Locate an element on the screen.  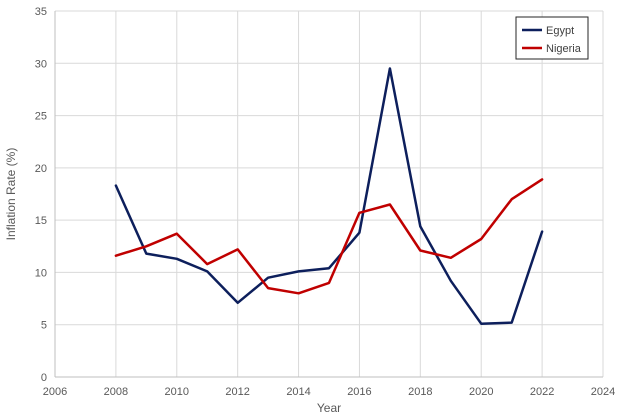
y-tick-label: 20 is located at coordinates (41, 169).